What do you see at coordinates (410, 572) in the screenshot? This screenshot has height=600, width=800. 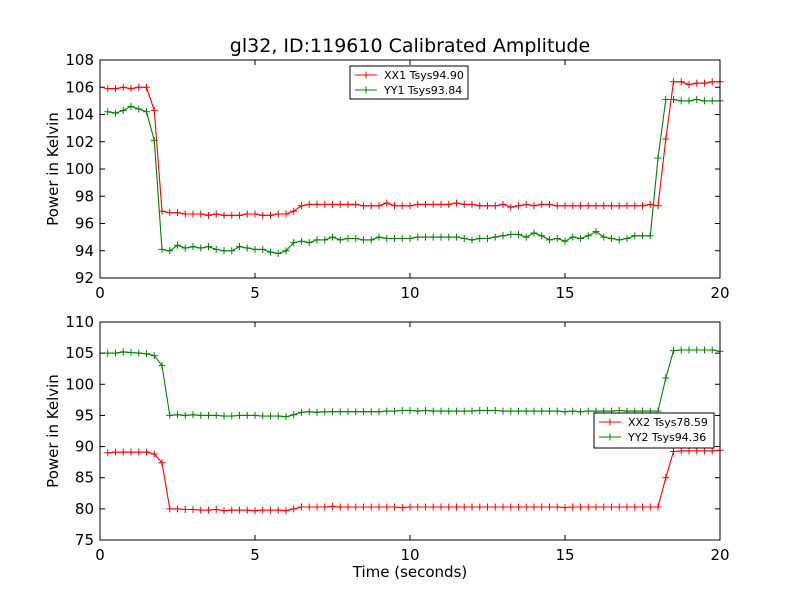 I see `x-axis-label: Time (seconds)` at bounding box center [410, 572].